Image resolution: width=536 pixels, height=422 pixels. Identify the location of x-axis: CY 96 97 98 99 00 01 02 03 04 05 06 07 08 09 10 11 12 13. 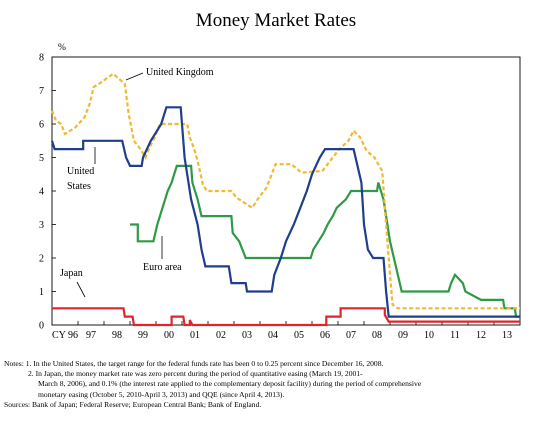
(282, 331).